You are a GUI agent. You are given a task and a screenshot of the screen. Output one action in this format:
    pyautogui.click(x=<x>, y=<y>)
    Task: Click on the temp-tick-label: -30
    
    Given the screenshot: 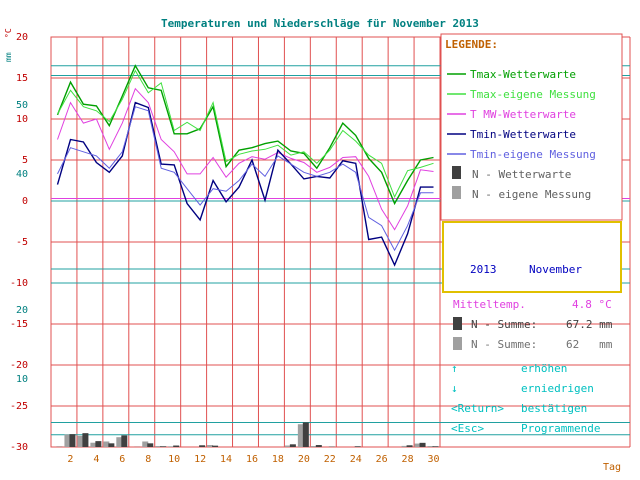 What is the action you would take?
    pyautogui.click(x=19, y=447)
    